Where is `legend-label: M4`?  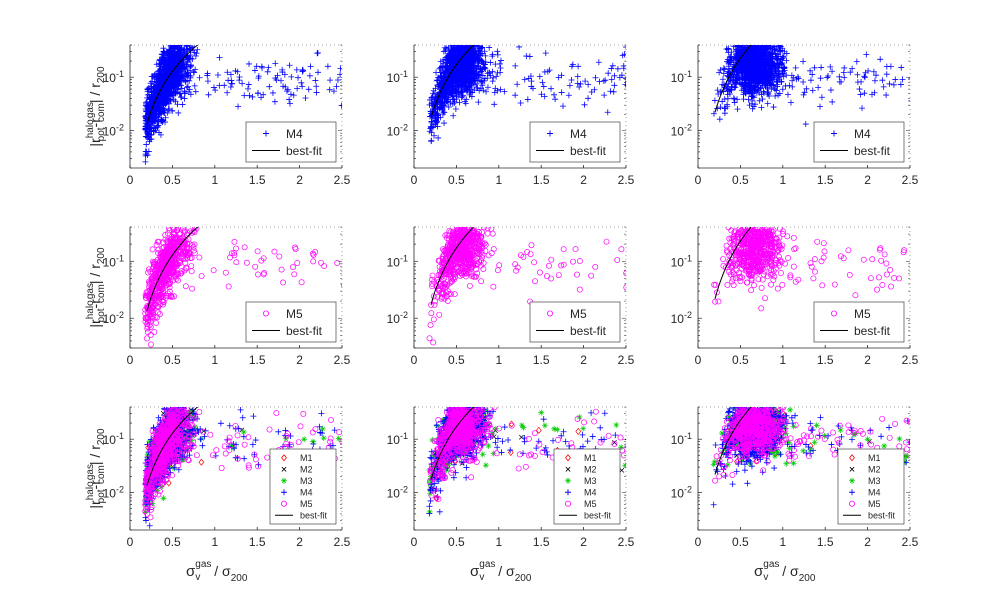
legend-label: M4 is located at coordinates (862, 134).